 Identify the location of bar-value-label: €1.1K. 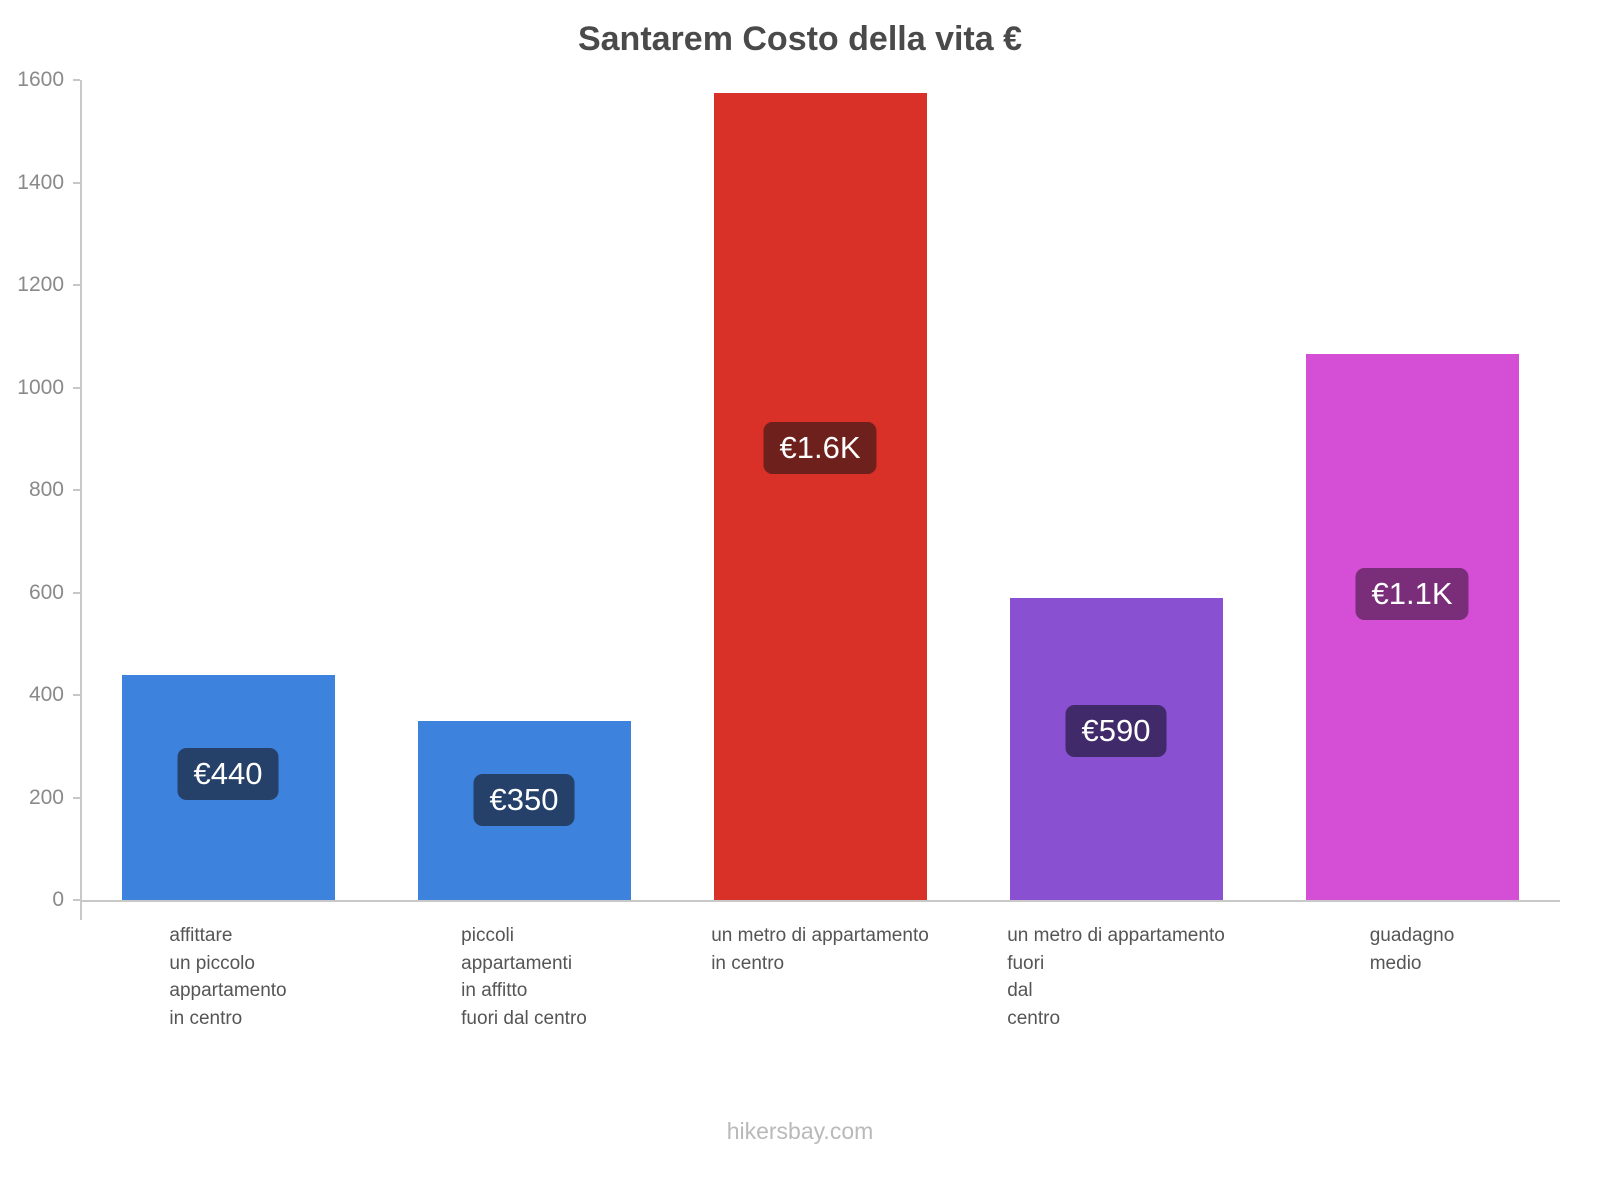
(1412, 594).